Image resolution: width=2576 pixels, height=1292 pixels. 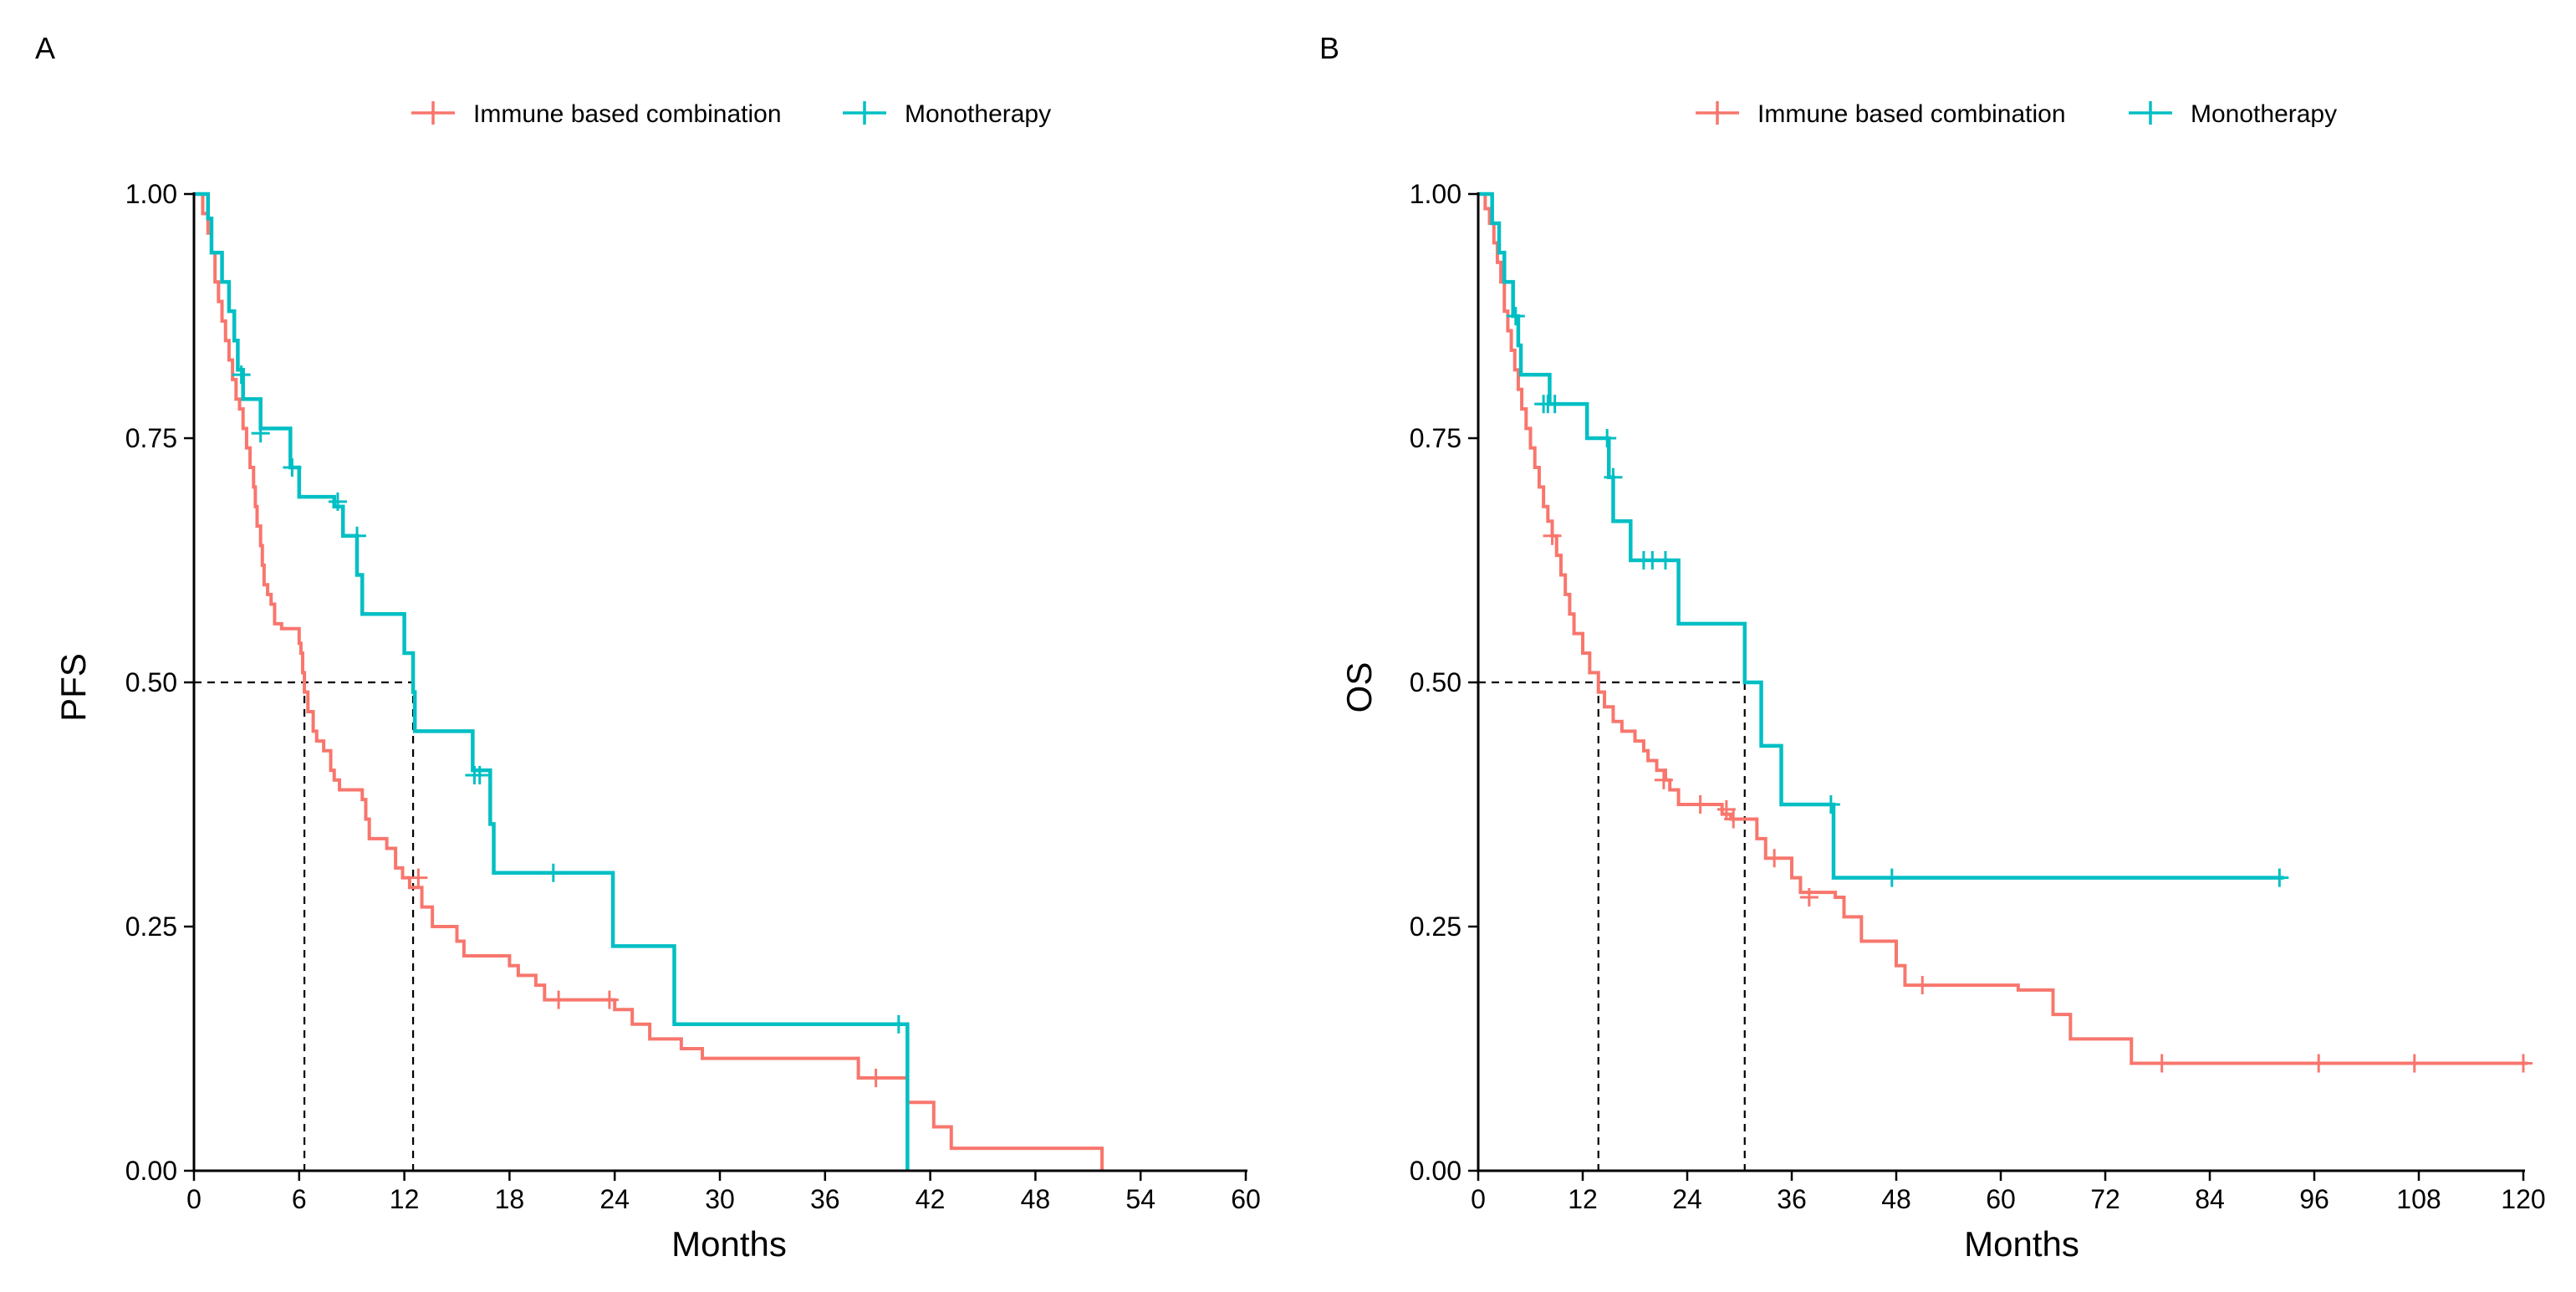 What do you see at coordinates (2210, 1199) in the screenshot?
I see `x-tick-label: 84` at bounding box center [2210, 1199].